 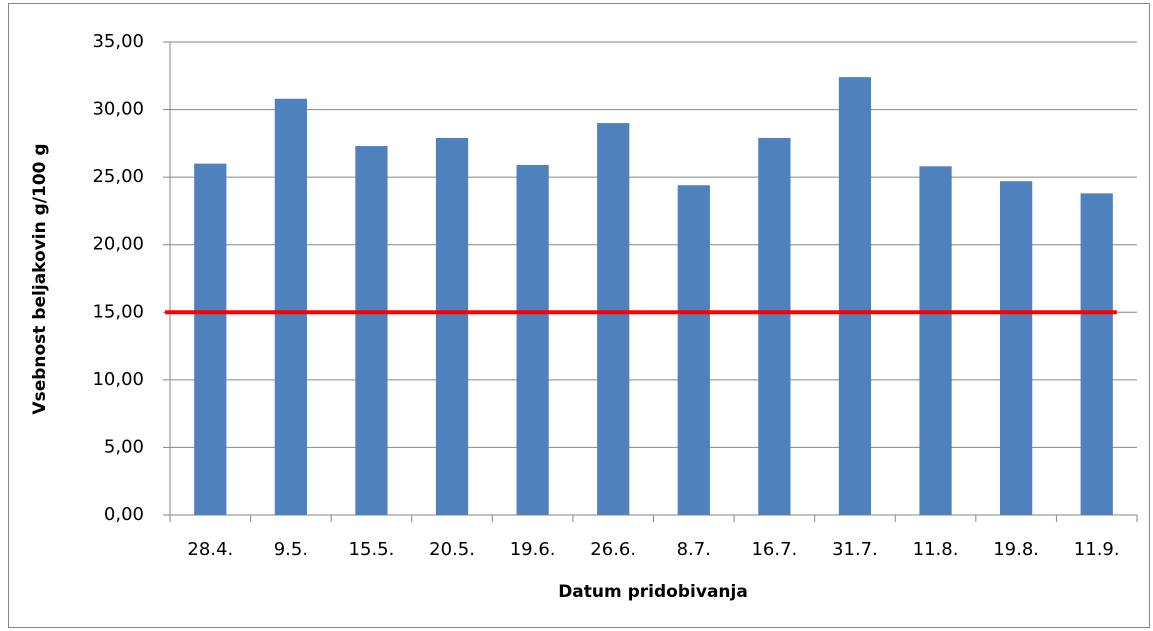 I want to click on x-tick-label: 8.7., so click(x=694, y=549).